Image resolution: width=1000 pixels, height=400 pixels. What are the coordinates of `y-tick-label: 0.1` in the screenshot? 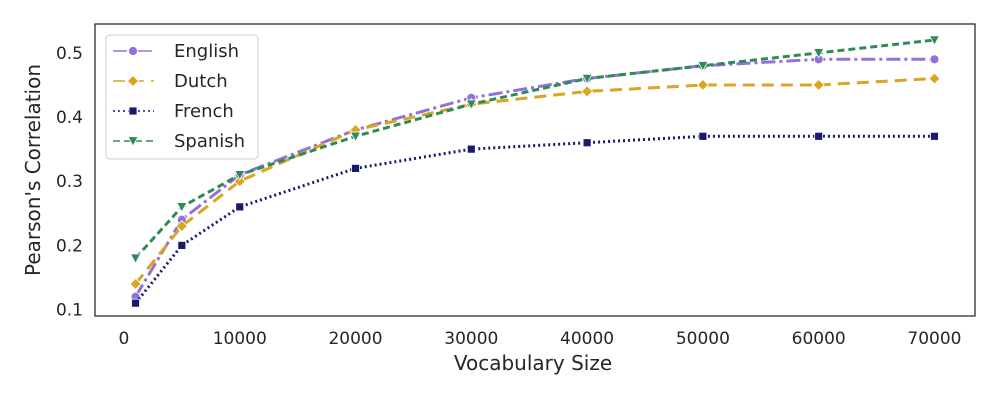 It's located at (69, 311).